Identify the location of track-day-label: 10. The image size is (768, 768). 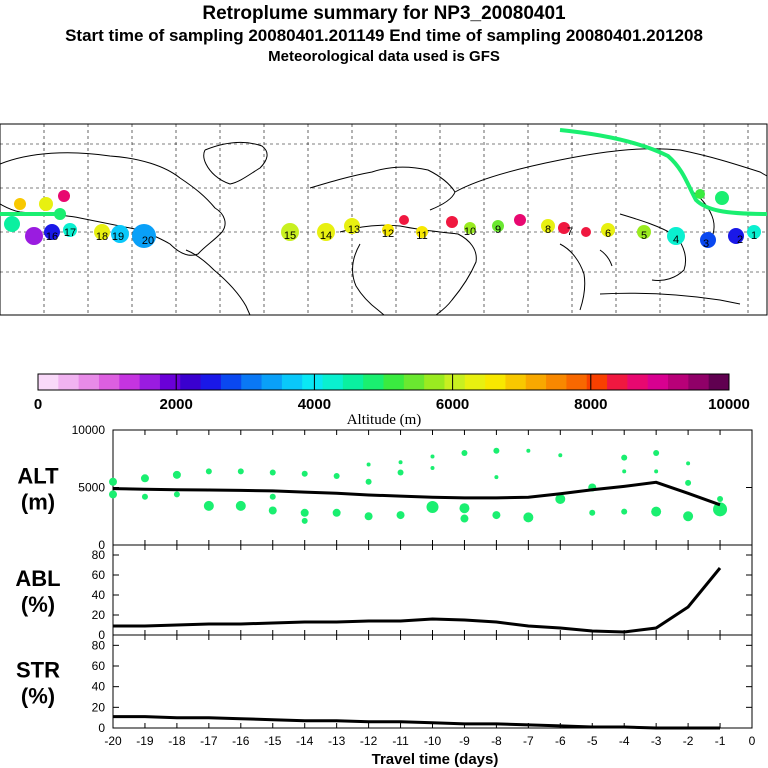
(470, 232).